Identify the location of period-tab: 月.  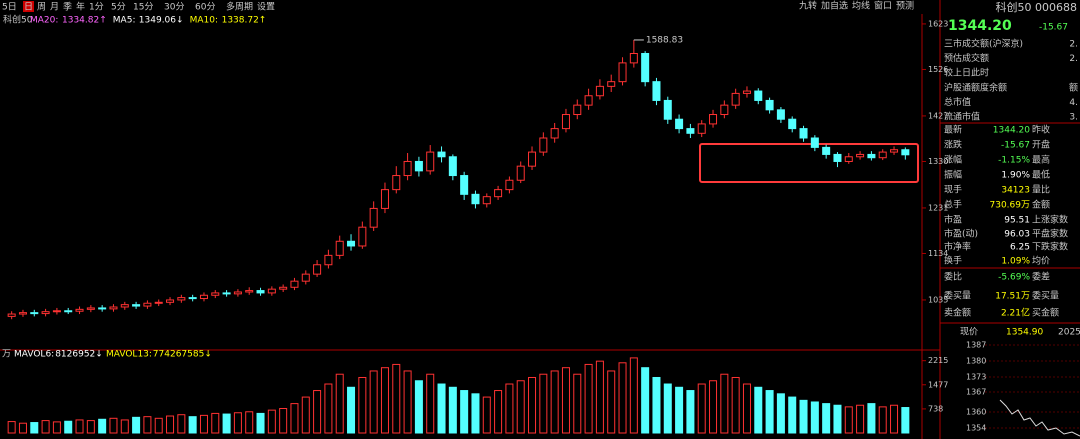
(54, 7).